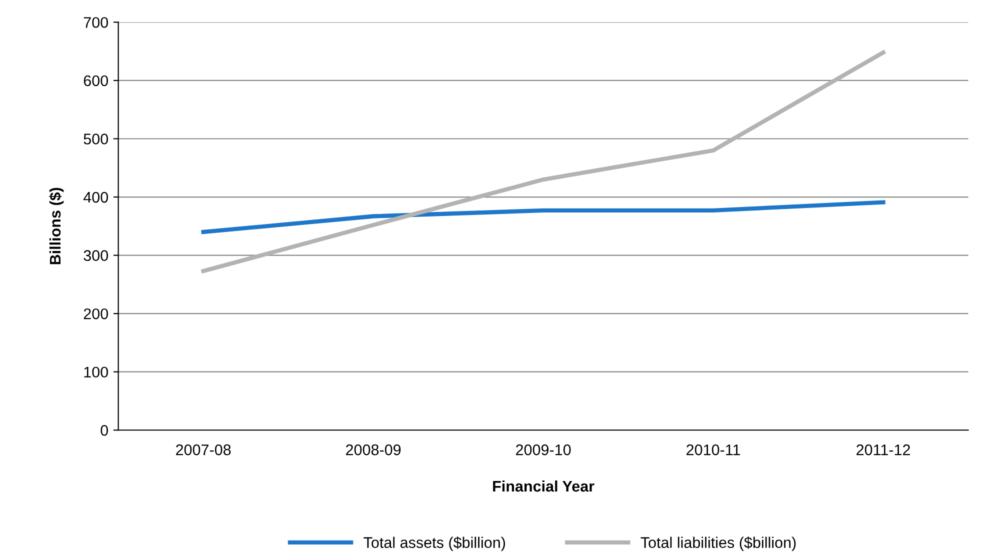 This screenshot has width=986, height=555. Describe the element at coordinates (434, 543) in the screenshot. I see `legend-label: Total assets ($billion)` at that location.